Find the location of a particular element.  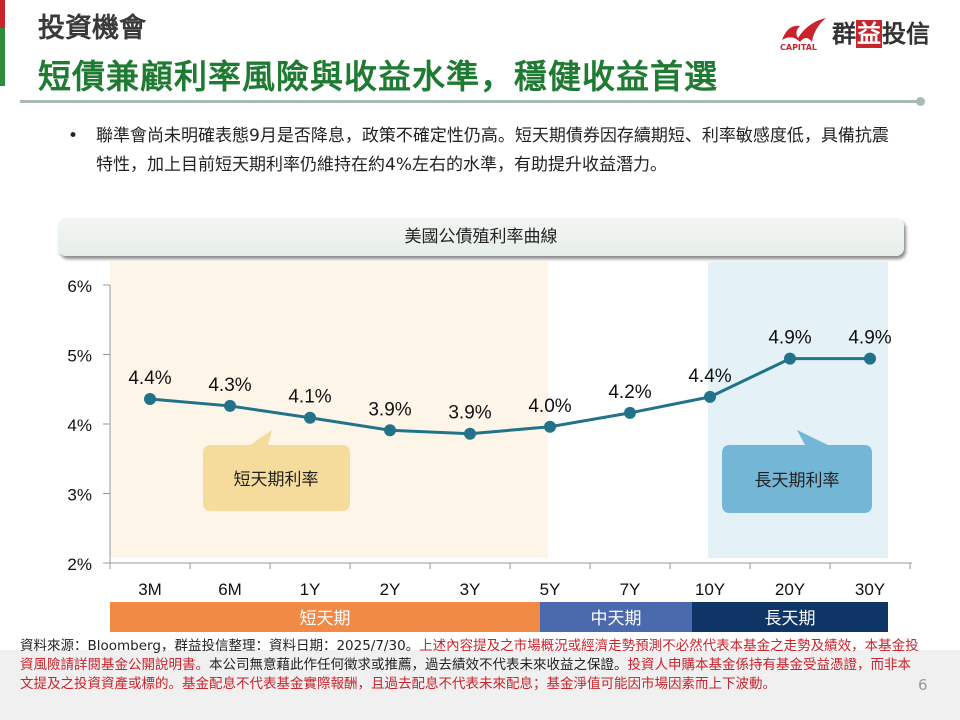

y-tick-label: 3% is located at coordinates (79, 495).